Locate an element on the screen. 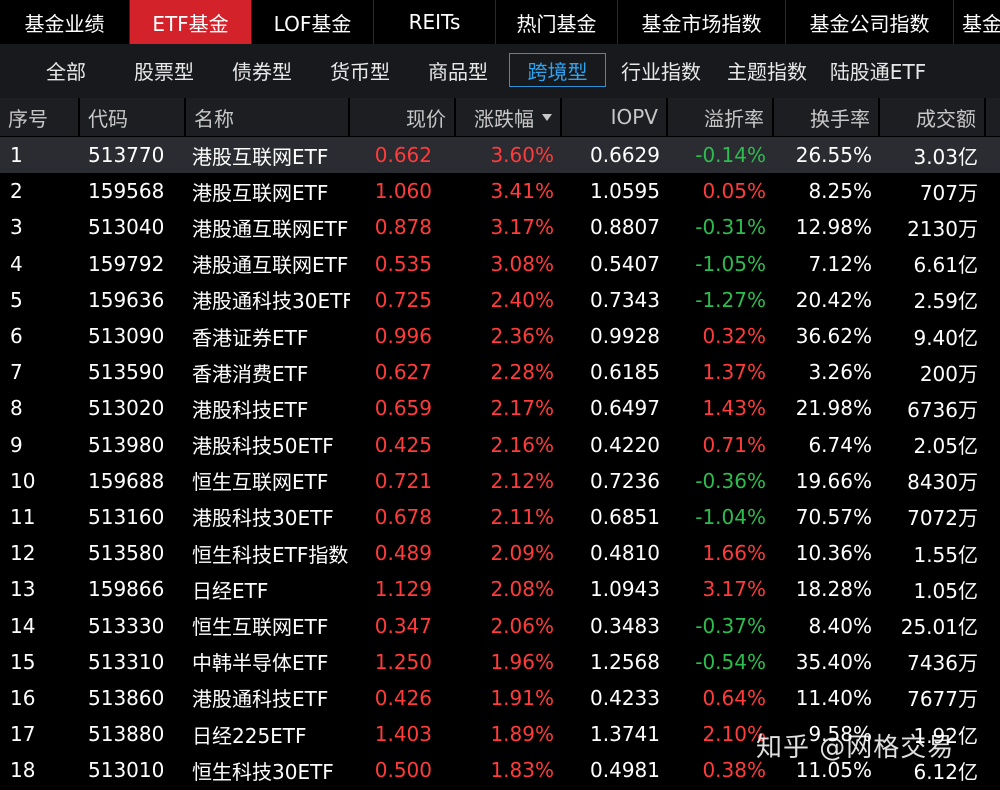  cell-seq: 16 is located at coordinates (23, 697).